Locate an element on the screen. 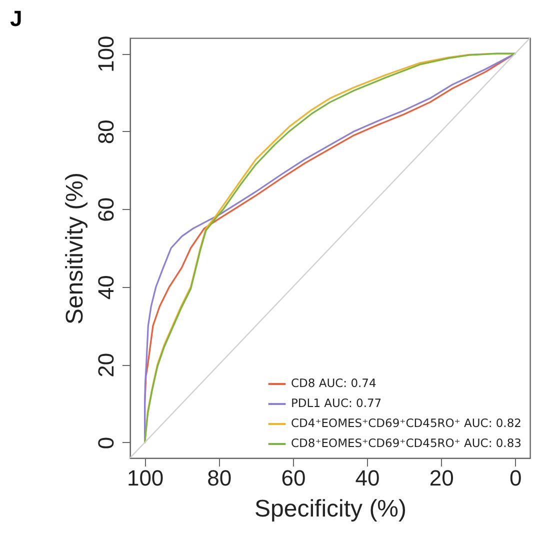  x-axis-title: Specificity (%) is located at coordinates (330, 509).